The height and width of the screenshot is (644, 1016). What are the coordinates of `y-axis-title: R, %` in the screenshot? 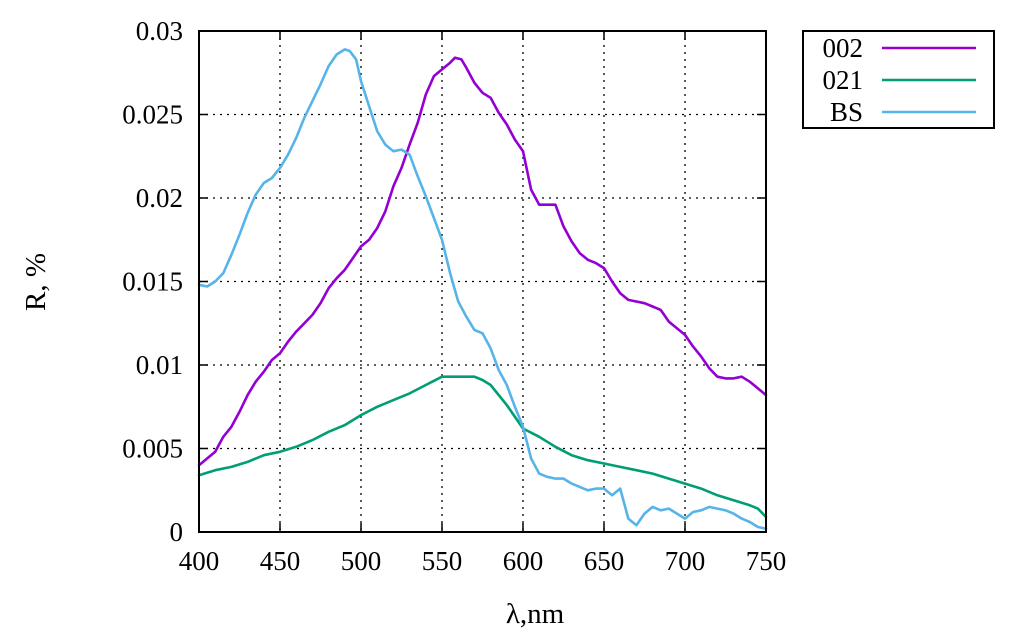 It's located at (36, 282).